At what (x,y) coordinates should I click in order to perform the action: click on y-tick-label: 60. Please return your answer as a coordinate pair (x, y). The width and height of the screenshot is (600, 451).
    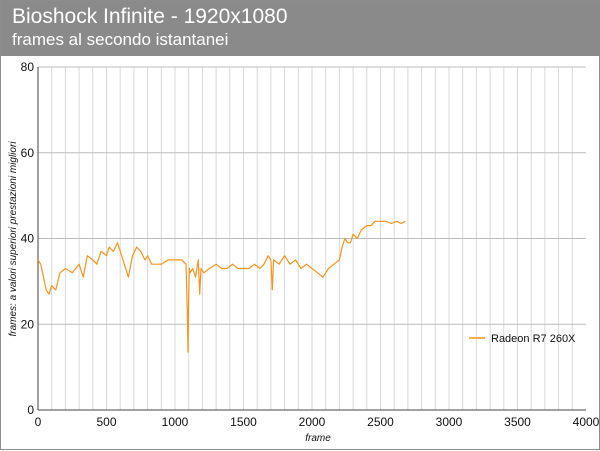
    Looking at the image, I should click on (28, 153).